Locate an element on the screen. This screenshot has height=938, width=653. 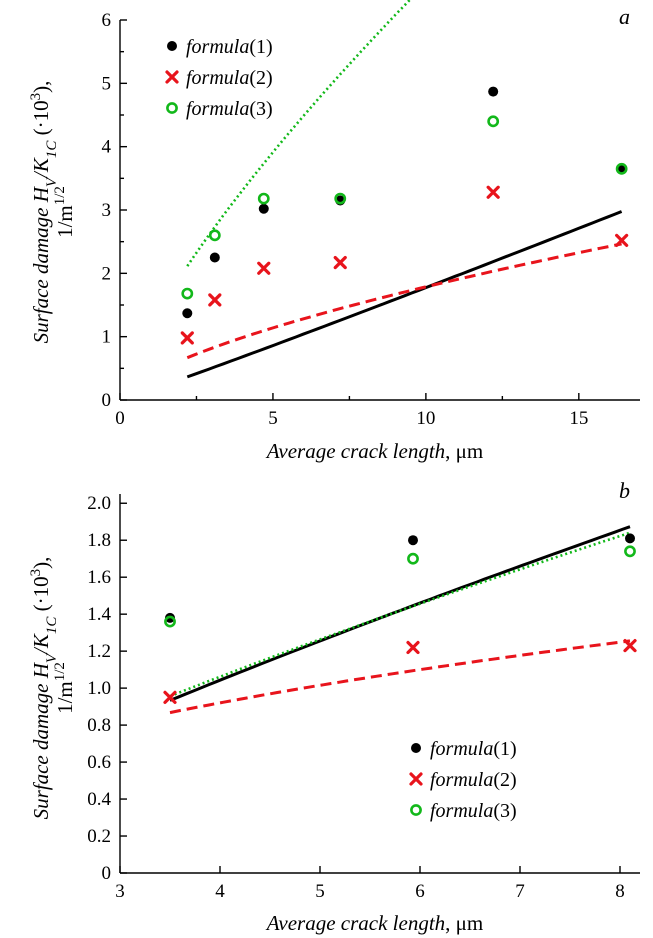
panel-b-letter: b is located at coordinates (624, 490).